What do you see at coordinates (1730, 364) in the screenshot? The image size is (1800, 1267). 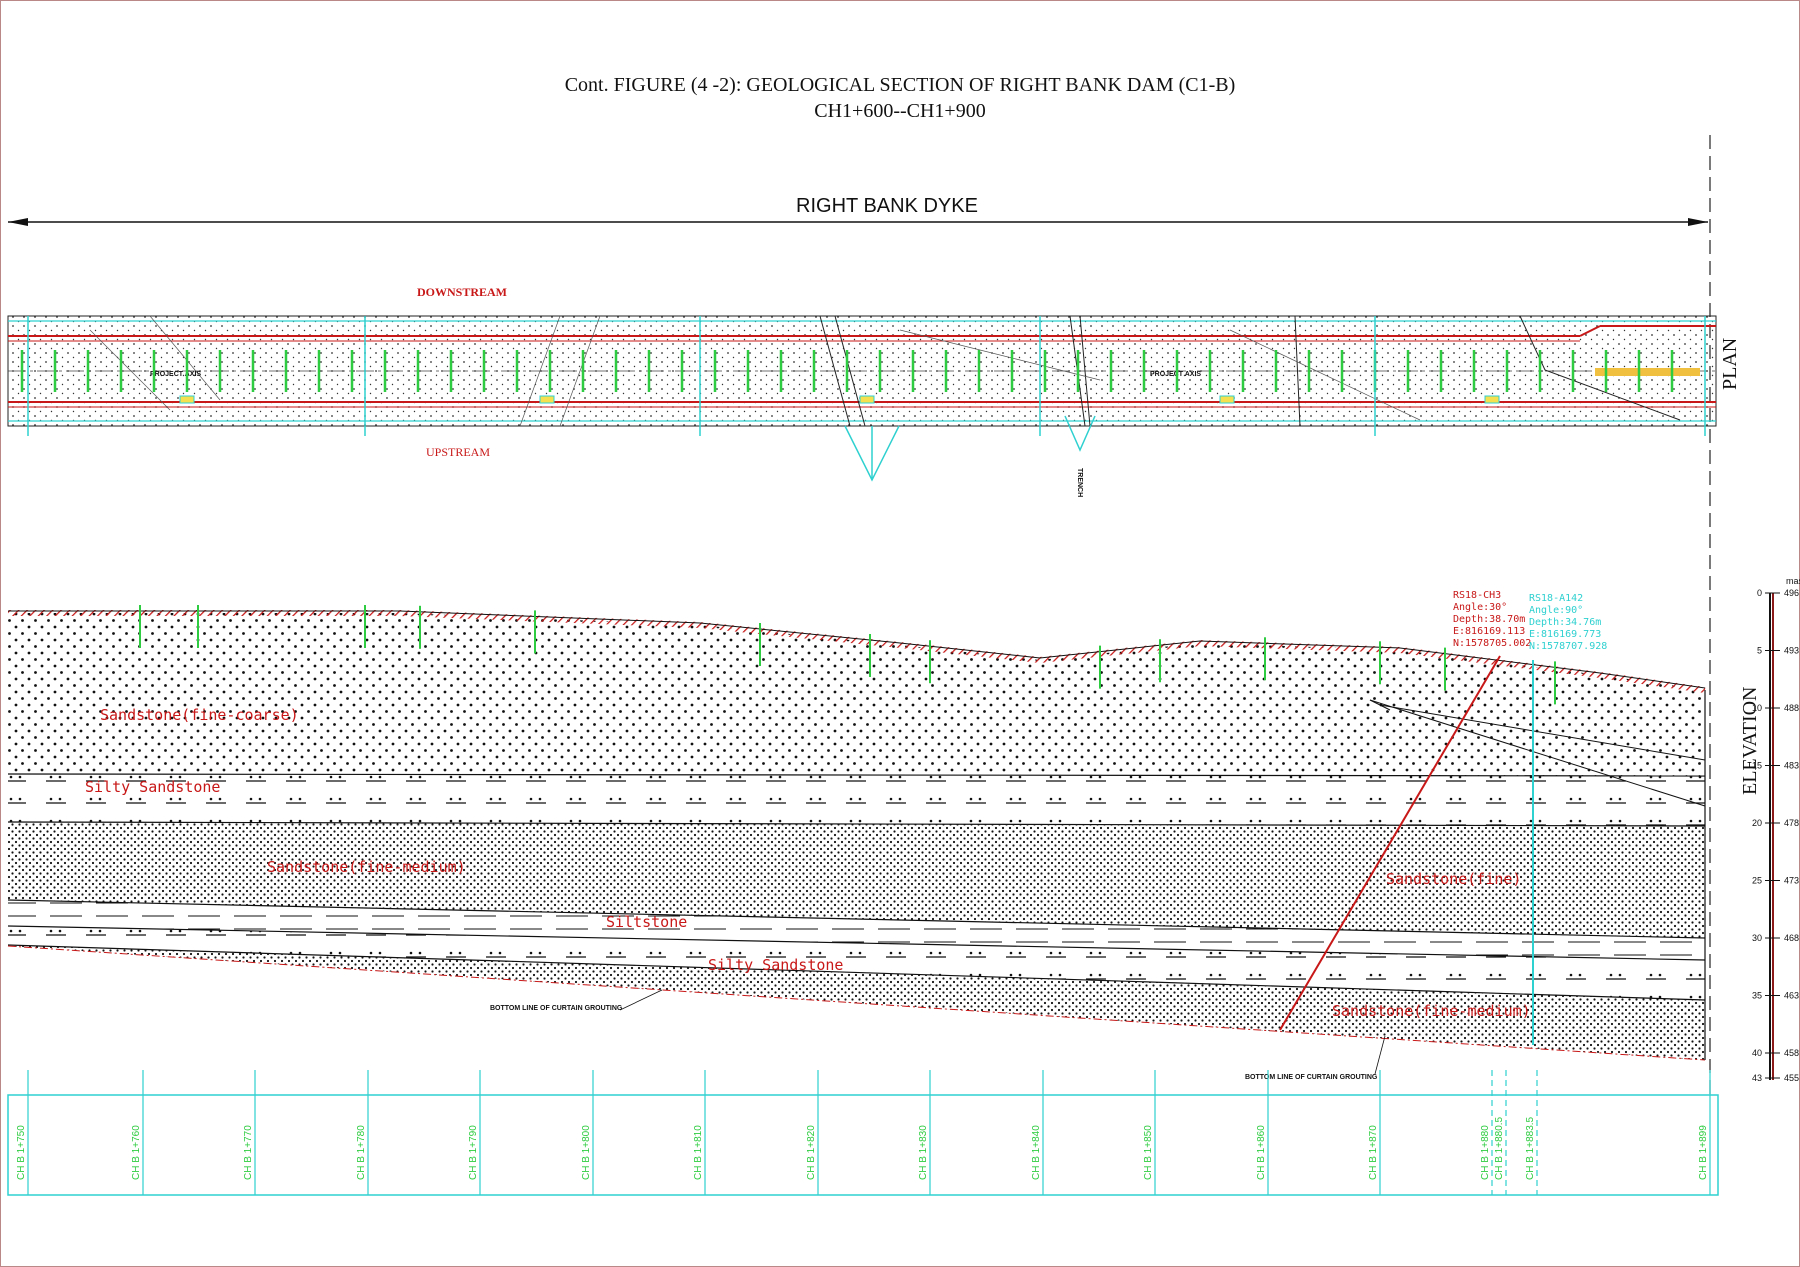 I see `plan-label: PLAN` at bounding box center [1730, 364].